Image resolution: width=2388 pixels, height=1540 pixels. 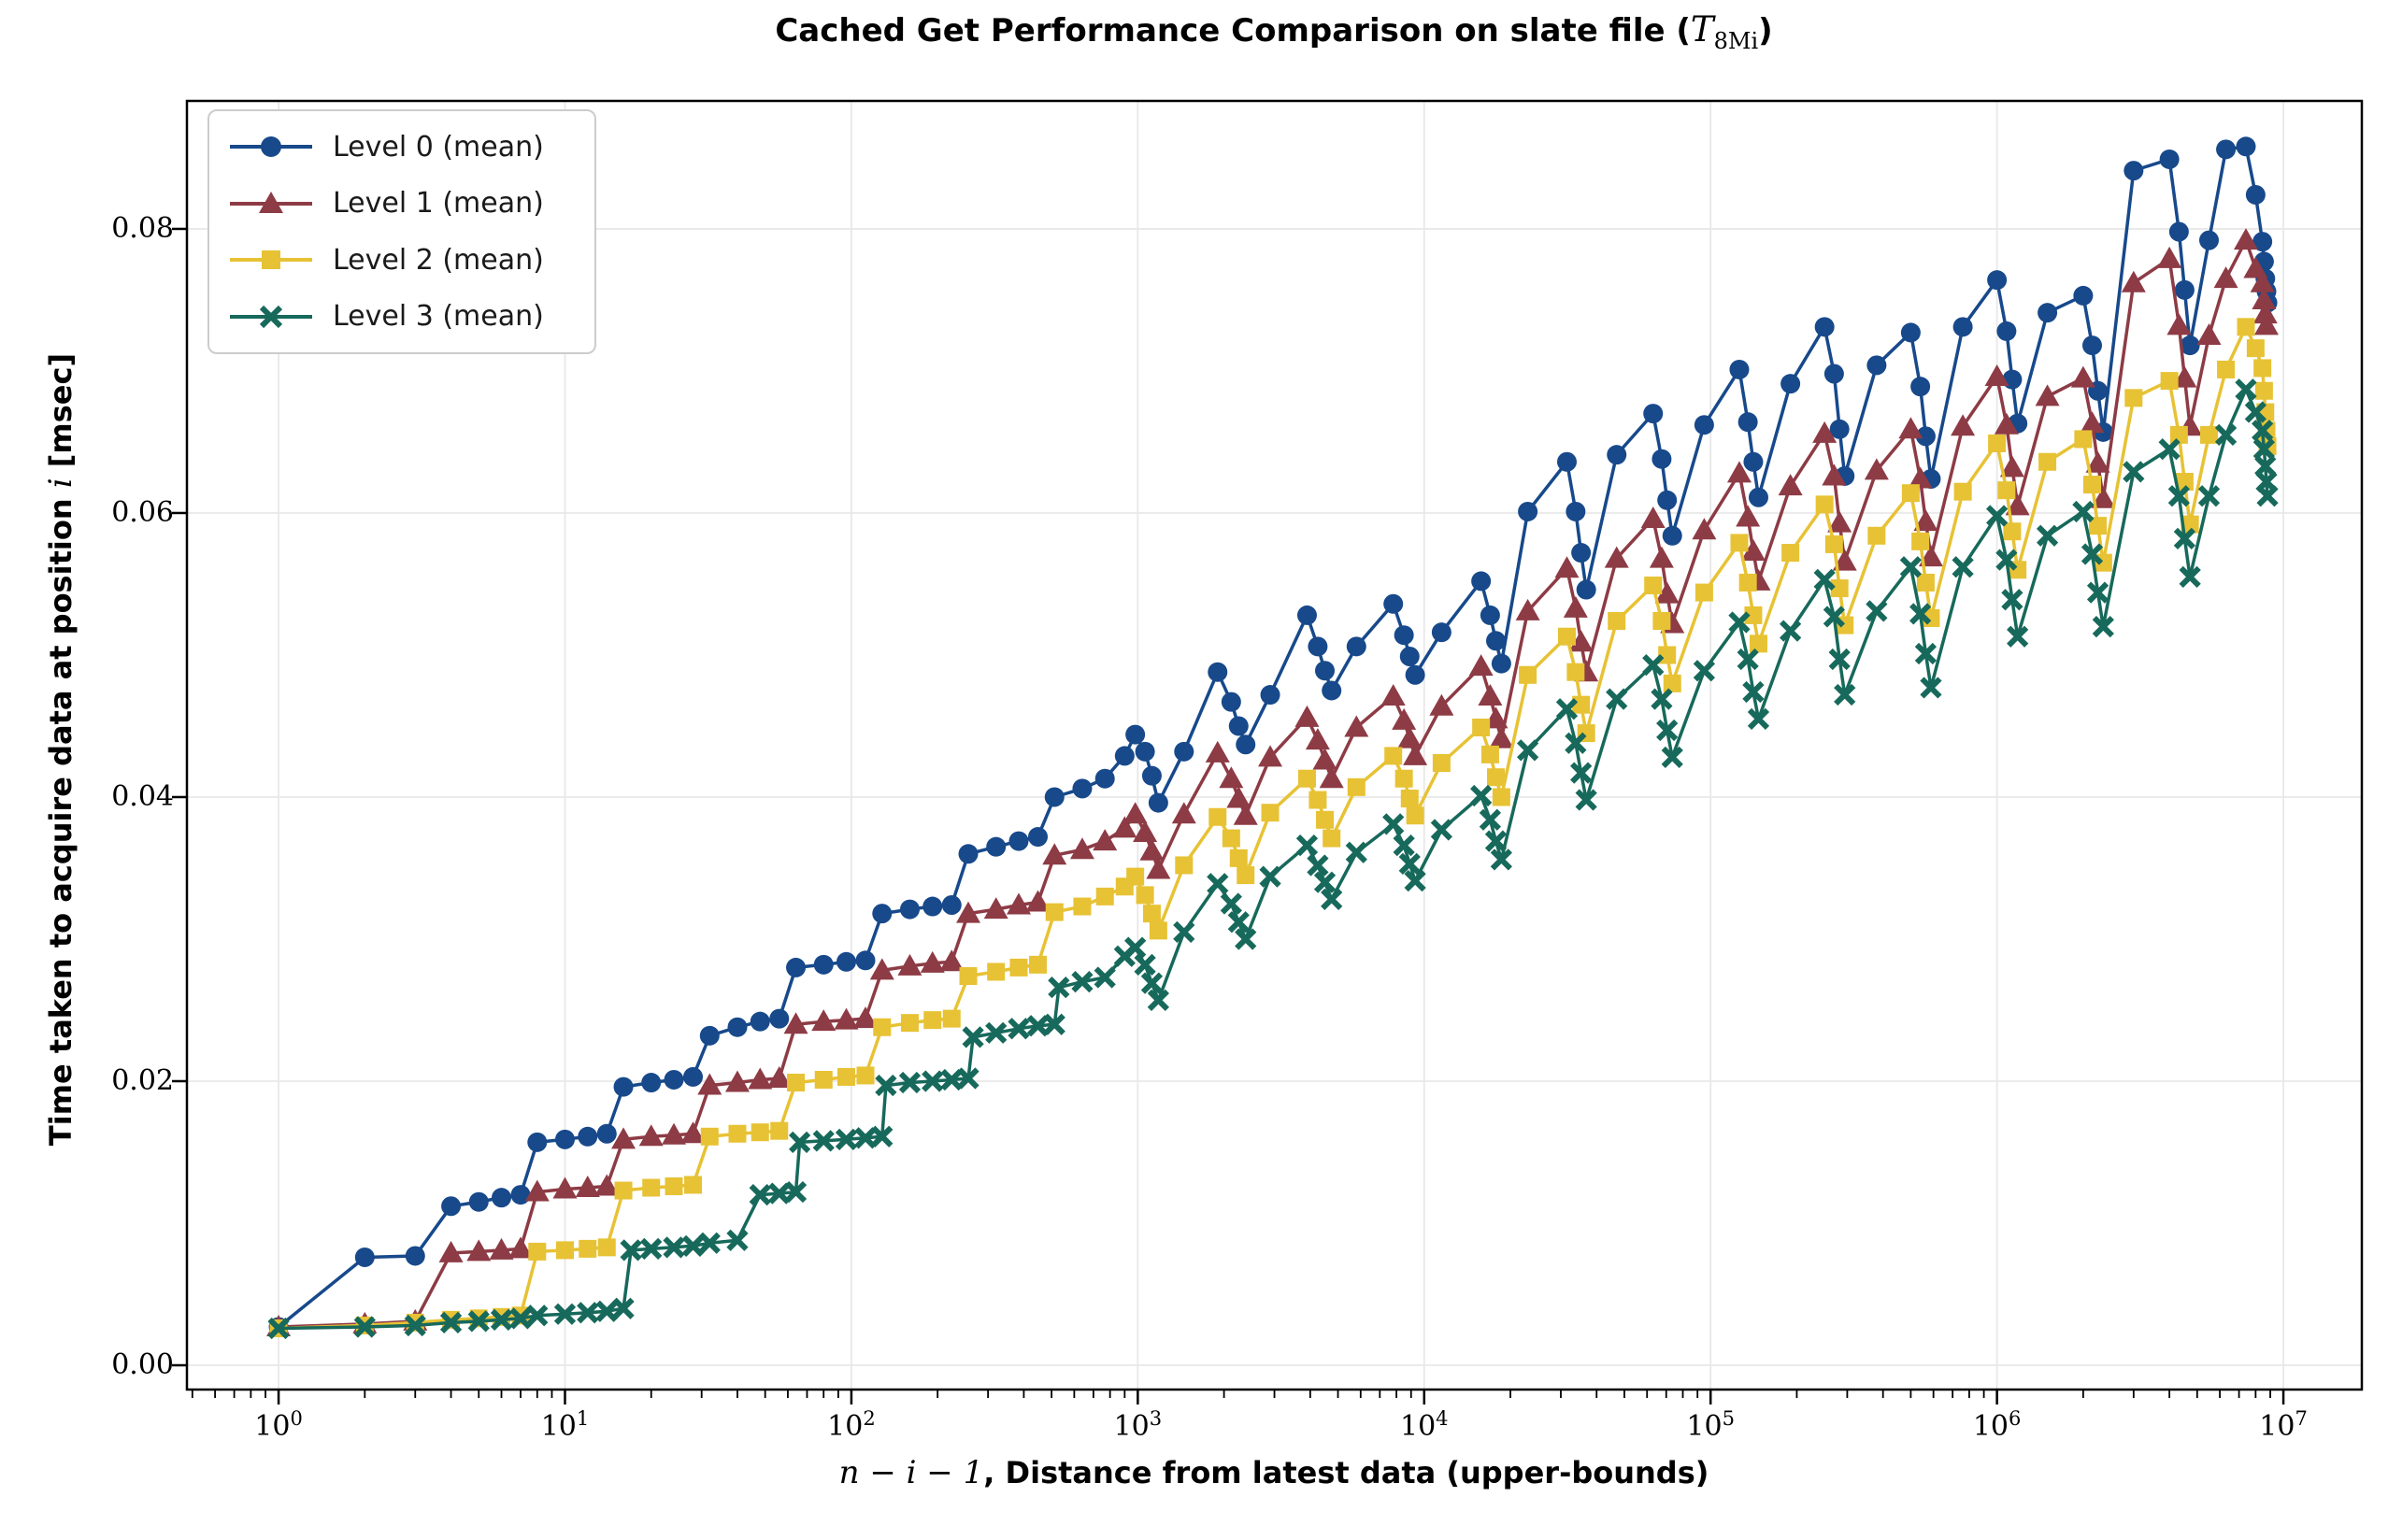 I want to click on x-tick-label: 105, so click(x=1710, y=1425).